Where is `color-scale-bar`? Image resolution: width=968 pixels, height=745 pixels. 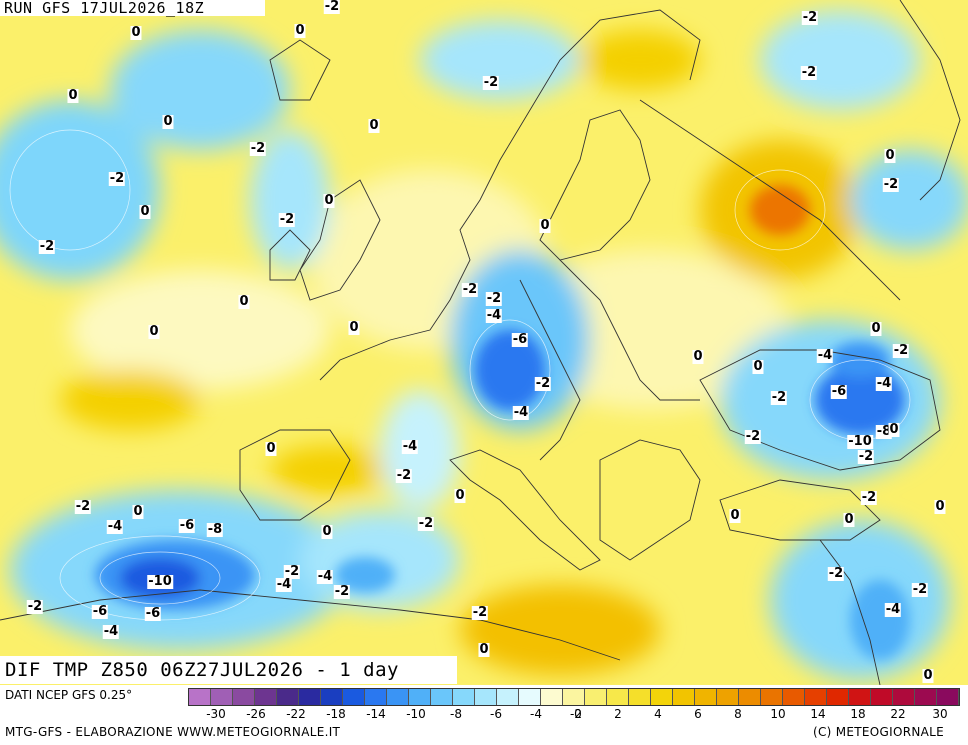 color-scale-bar is located at coordinates (574, 697).